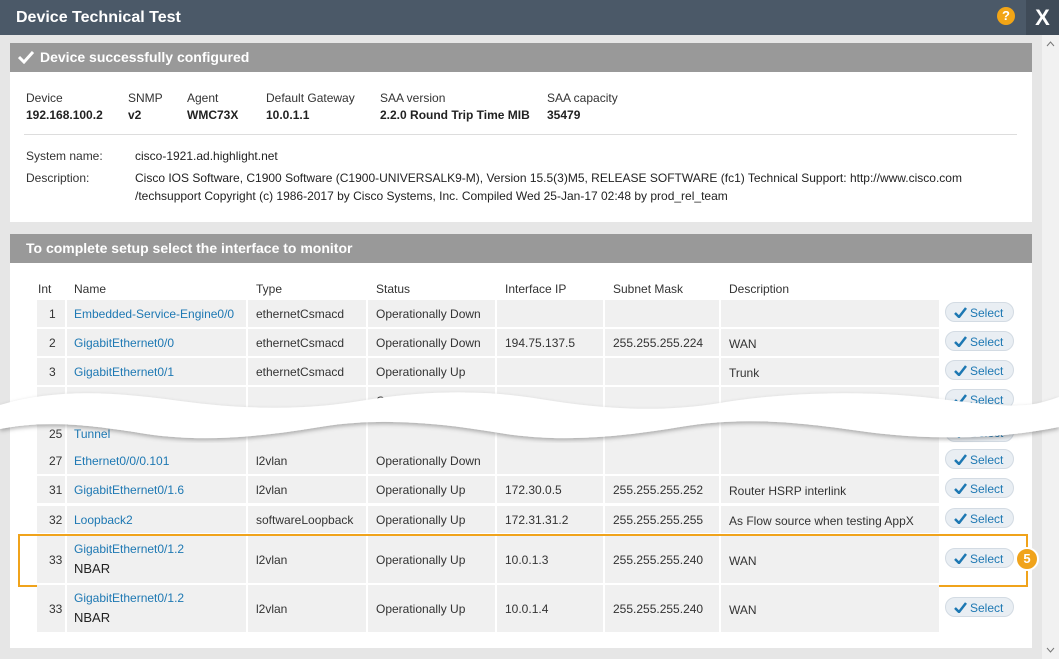 The height and width of the screenshot is (659, 1059). What do you see at coordinates (154, 313) in the screenshot?
I see `interface-link: Embedded-Service-Engine0/0` at bounding box center [154, 313].